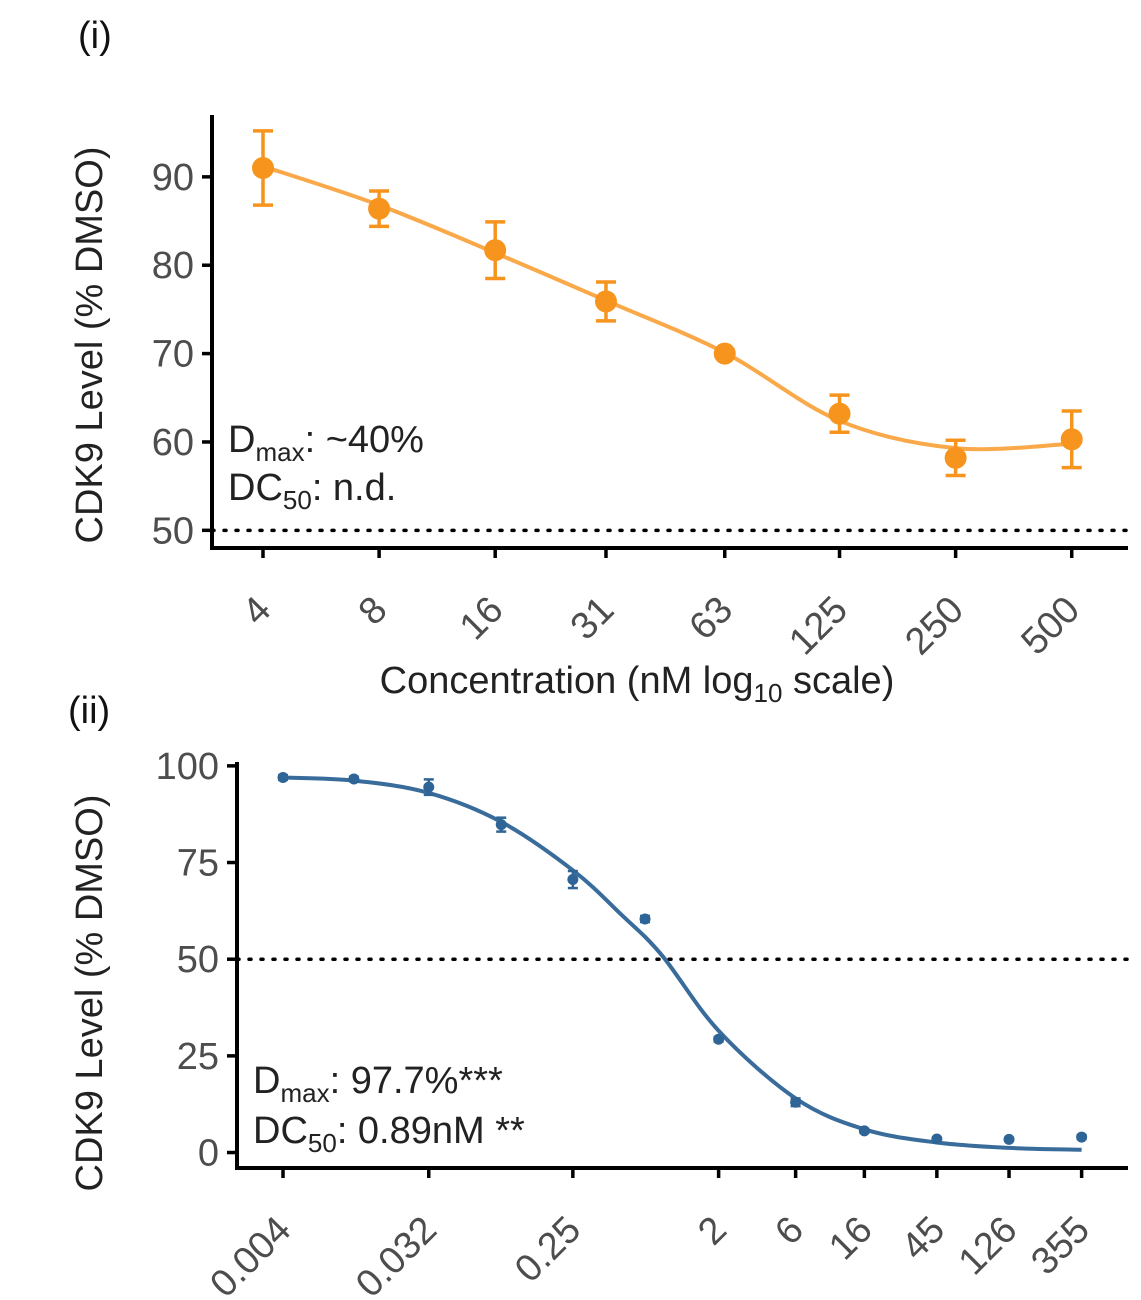  What do you see at coordinates (789, 1231) in the screenshot?
I see `panel-ii-x-tick-label: 6` at bounding box center [789, 1231].